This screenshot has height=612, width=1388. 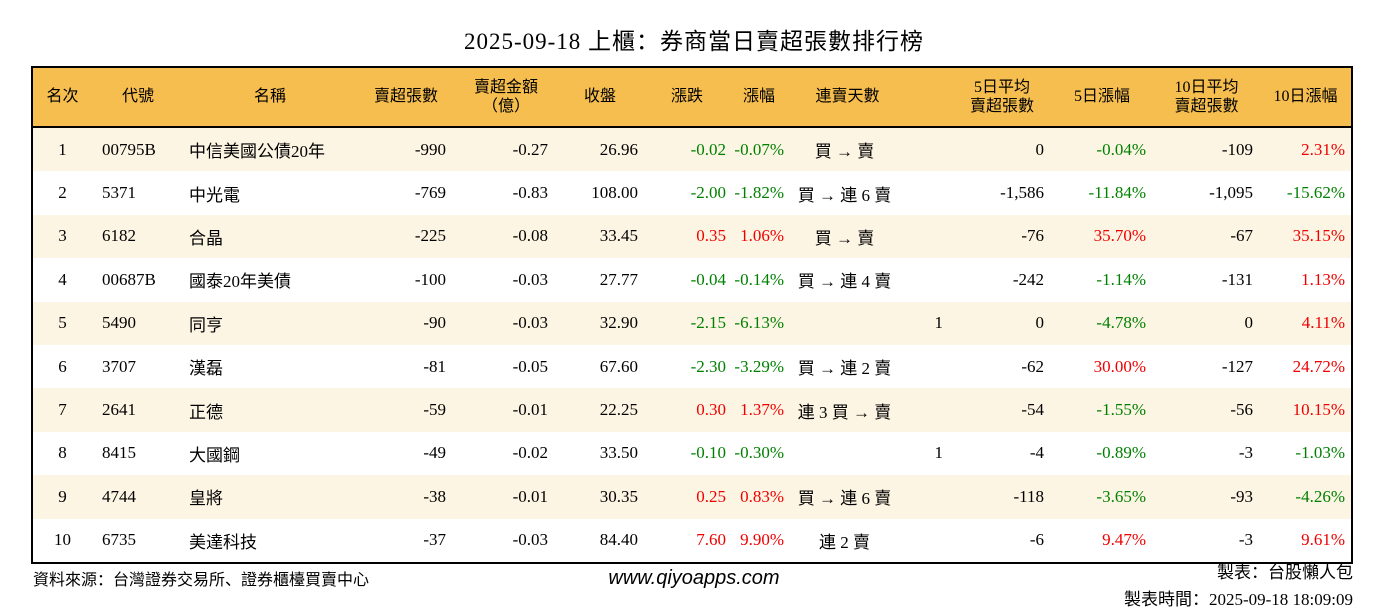 What do you see at coordinates (708, 149) in the screenshot?
I see `cell-change: -0.02` at bounding box center [708, 149].